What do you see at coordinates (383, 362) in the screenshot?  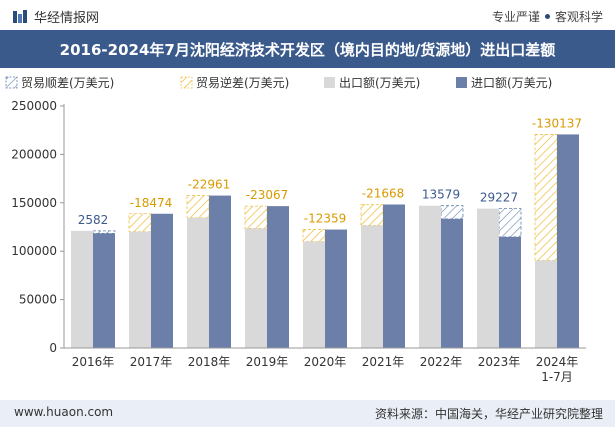 I see `x-tick-label: 2021年` at bounding box center [383, 362].